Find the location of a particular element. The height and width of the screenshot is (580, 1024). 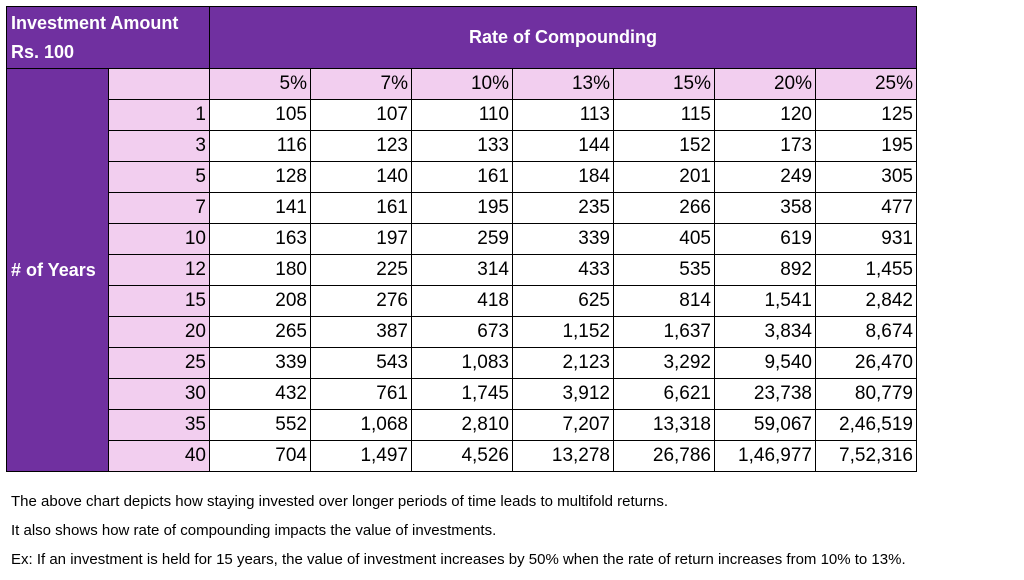

table-cell: 133 is located at coordinates (462, 146).